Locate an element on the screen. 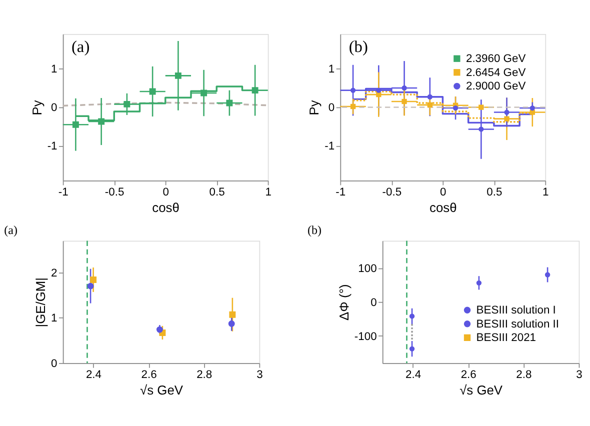  legend-label: BESIII 2021 is located at coordinates (506, 338).